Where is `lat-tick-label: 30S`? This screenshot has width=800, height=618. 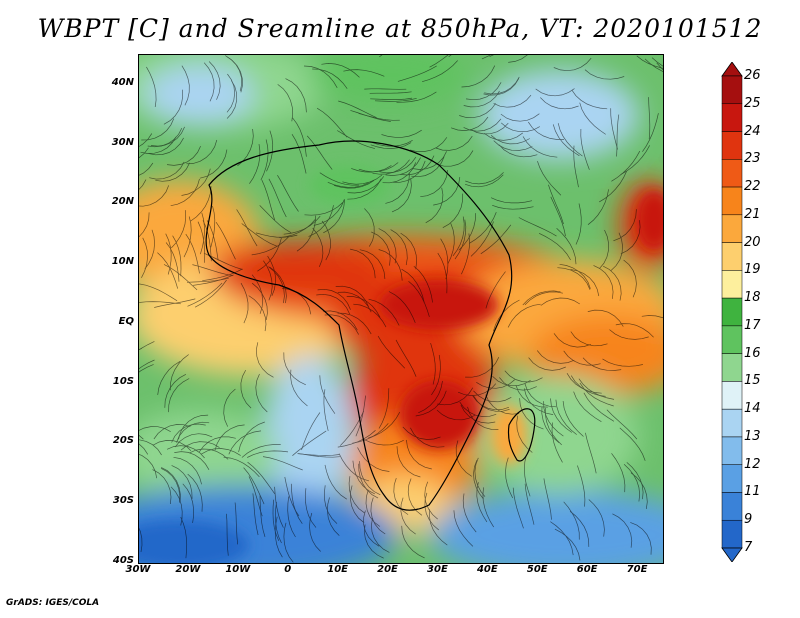 lat-tick-label: 30S is located at coordinates (123, 501).